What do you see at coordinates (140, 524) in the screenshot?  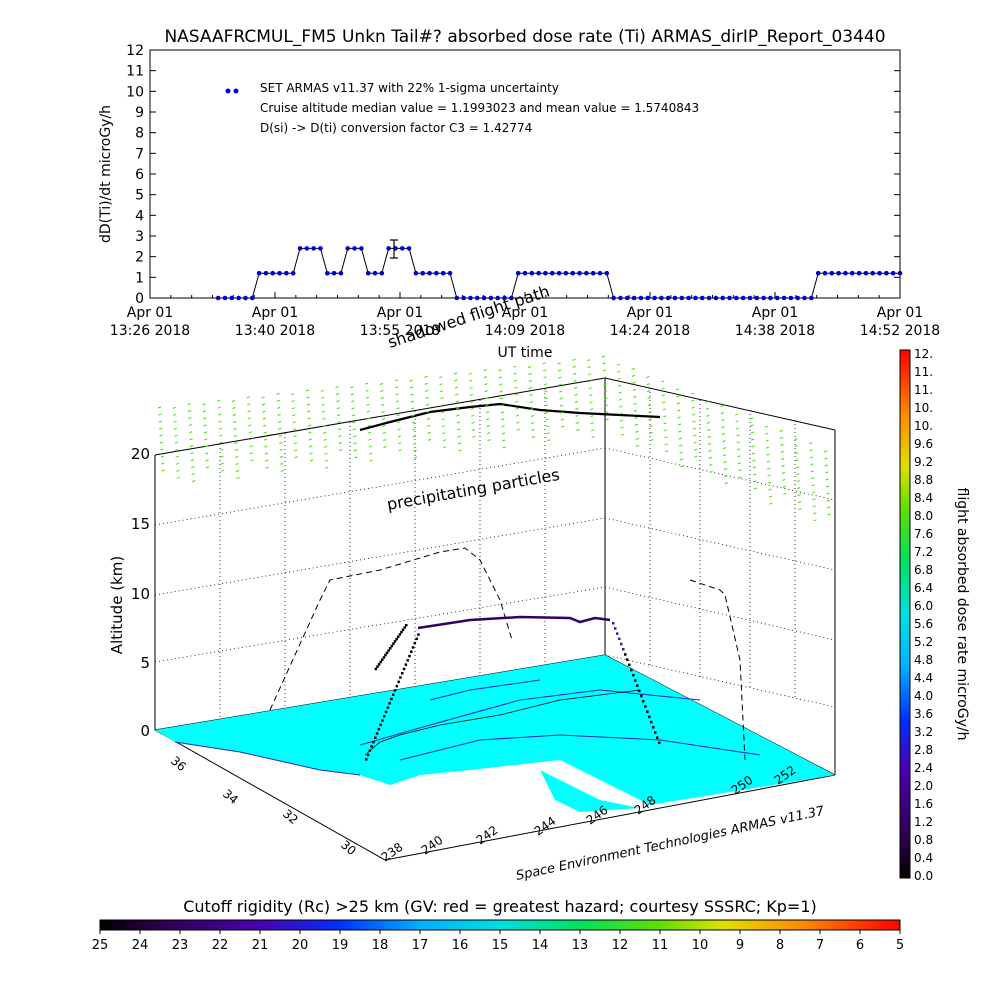 I see `z-tick-label: 15` at bounding box center [140, 524].